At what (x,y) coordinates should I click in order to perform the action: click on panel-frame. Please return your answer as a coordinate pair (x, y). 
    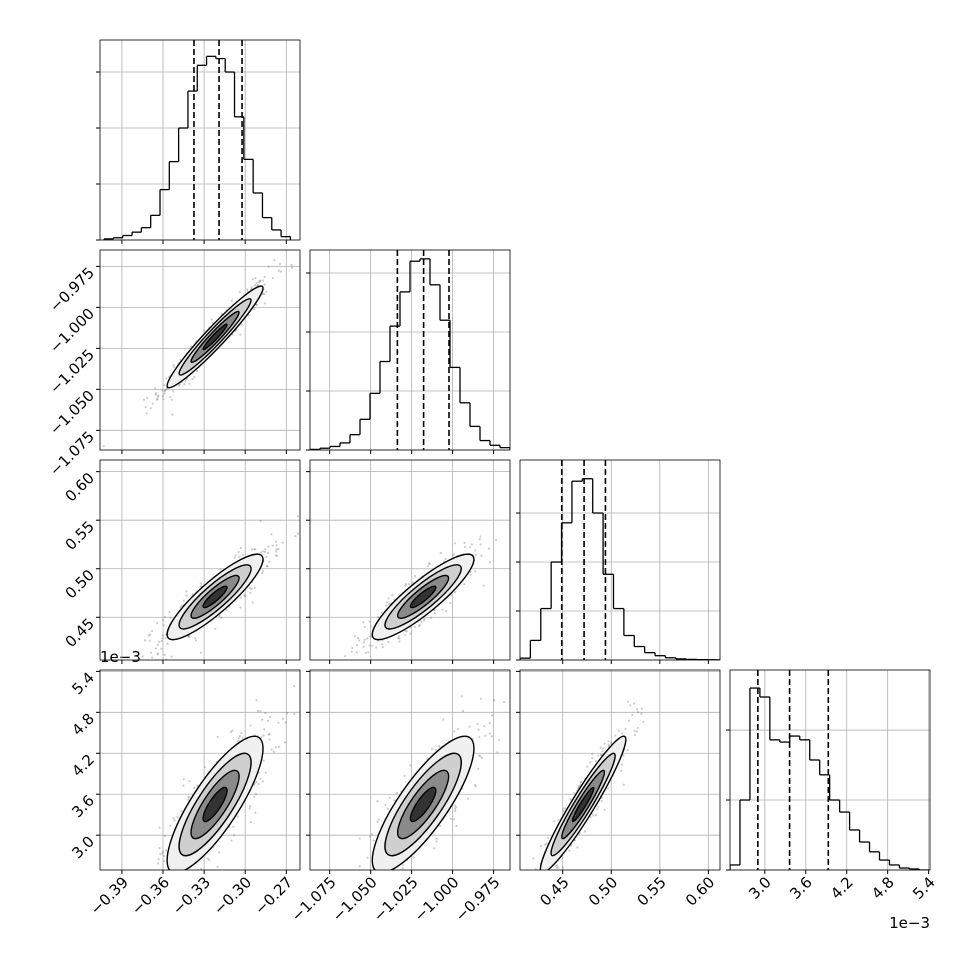
    Looking at the image, I should click on (200, 770).